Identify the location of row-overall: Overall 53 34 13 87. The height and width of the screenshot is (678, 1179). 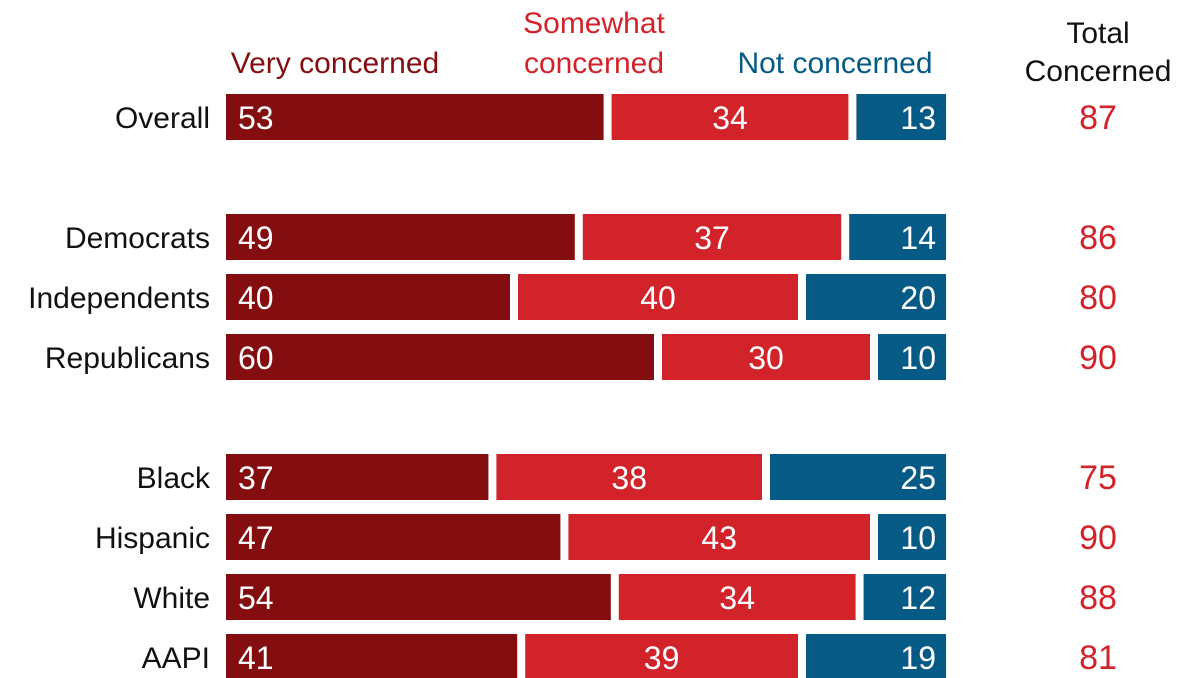
(616, 117).